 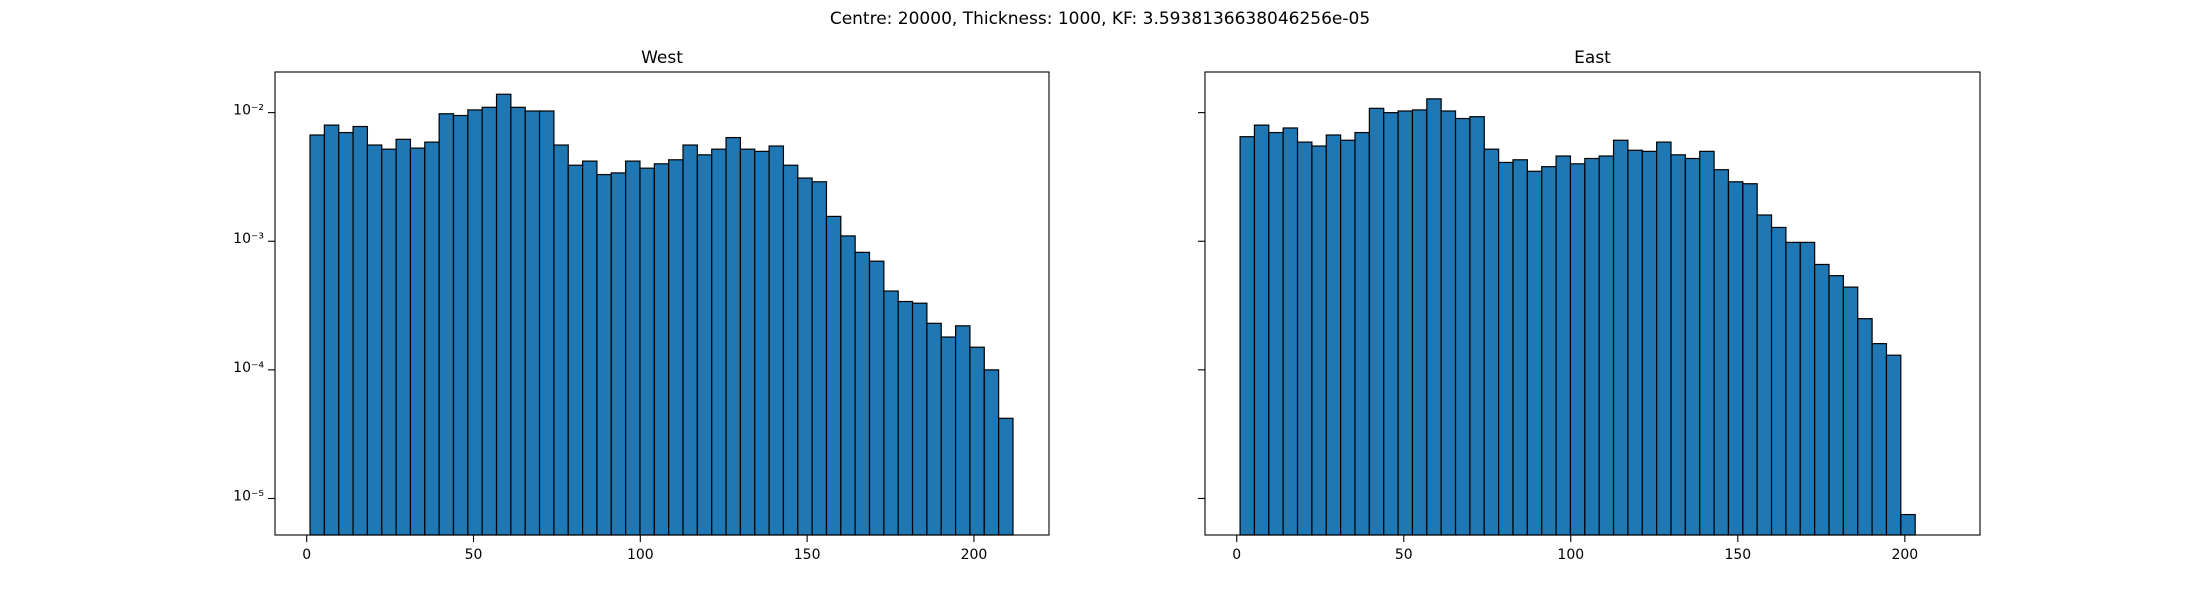 What do you see at coordinates (248, 496) in the screenshot?
I see `y-tick-label: 10⁻⁵` at bounding box center [248, 496].